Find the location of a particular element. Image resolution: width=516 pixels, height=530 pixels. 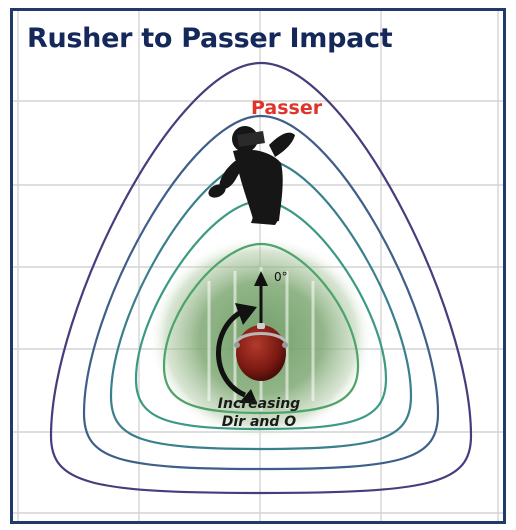

rotation-caption-line-2: Dir and O is located at coordinates (259, 422).